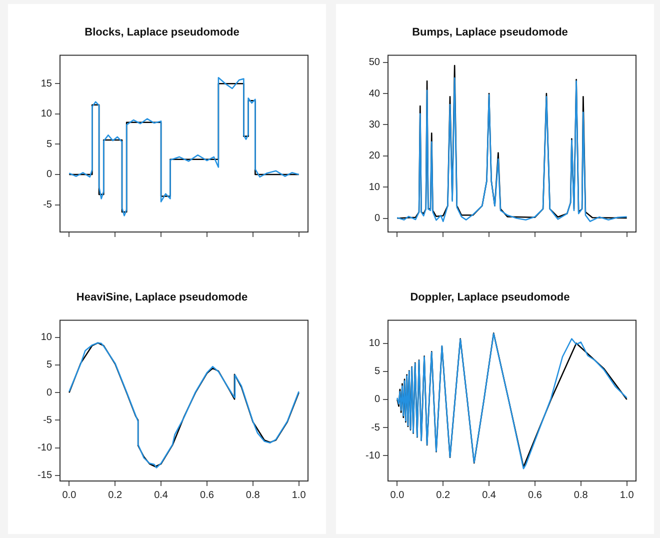  What do you see at coordinates (374, 124) in the screenshot?
I see `y-tick-label: 30` at bounding box center [374, 124].